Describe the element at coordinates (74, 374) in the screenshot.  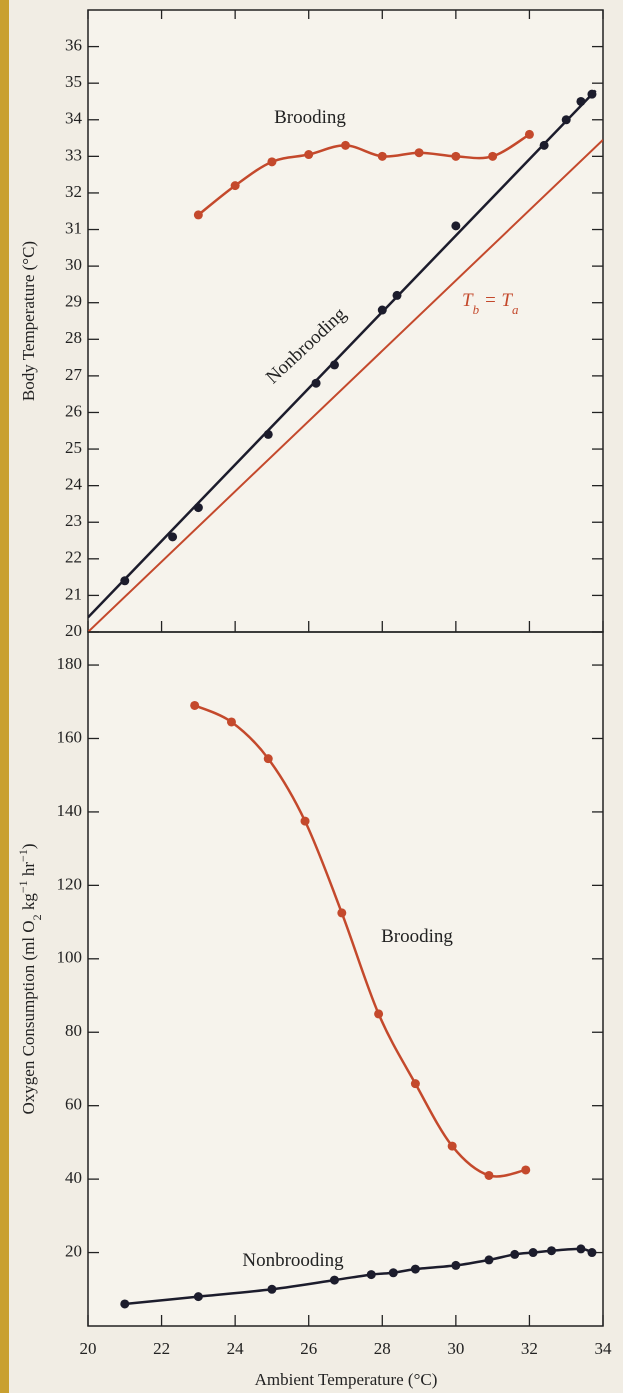
I see `y-tick-label: 27` at that location.